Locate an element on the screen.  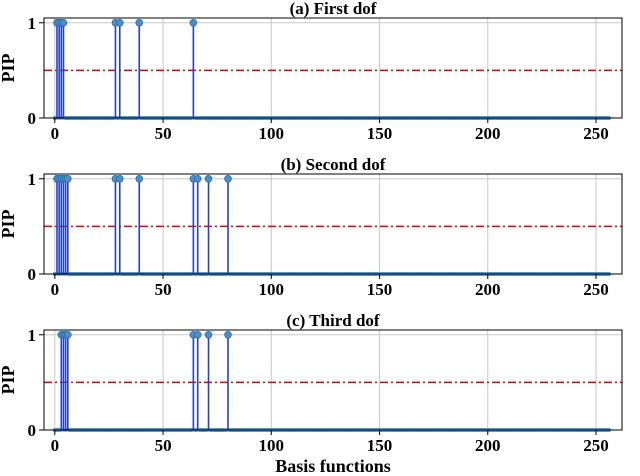
panel-title: (c) Third dof is located at coordinates (333, 320).